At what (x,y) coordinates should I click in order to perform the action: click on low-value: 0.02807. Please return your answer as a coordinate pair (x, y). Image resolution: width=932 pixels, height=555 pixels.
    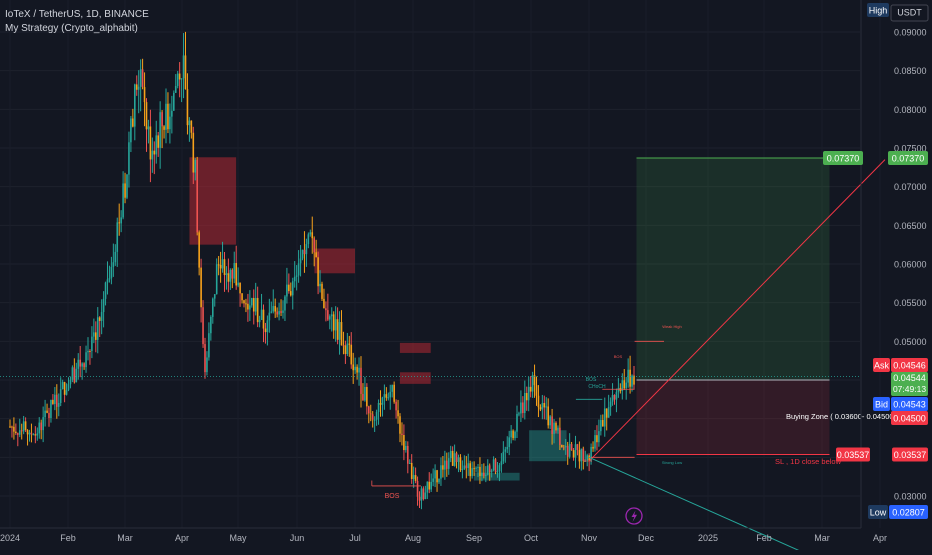
    Looking at the image, I should click on (908, 513).